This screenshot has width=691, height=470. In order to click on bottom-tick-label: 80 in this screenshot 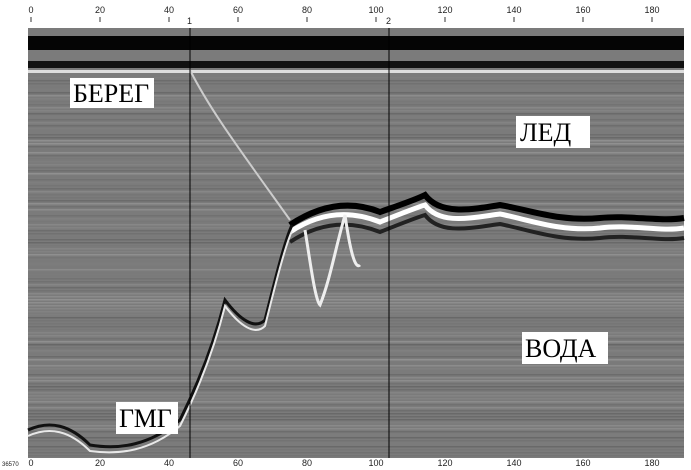, I will do `click(307, 463)`.